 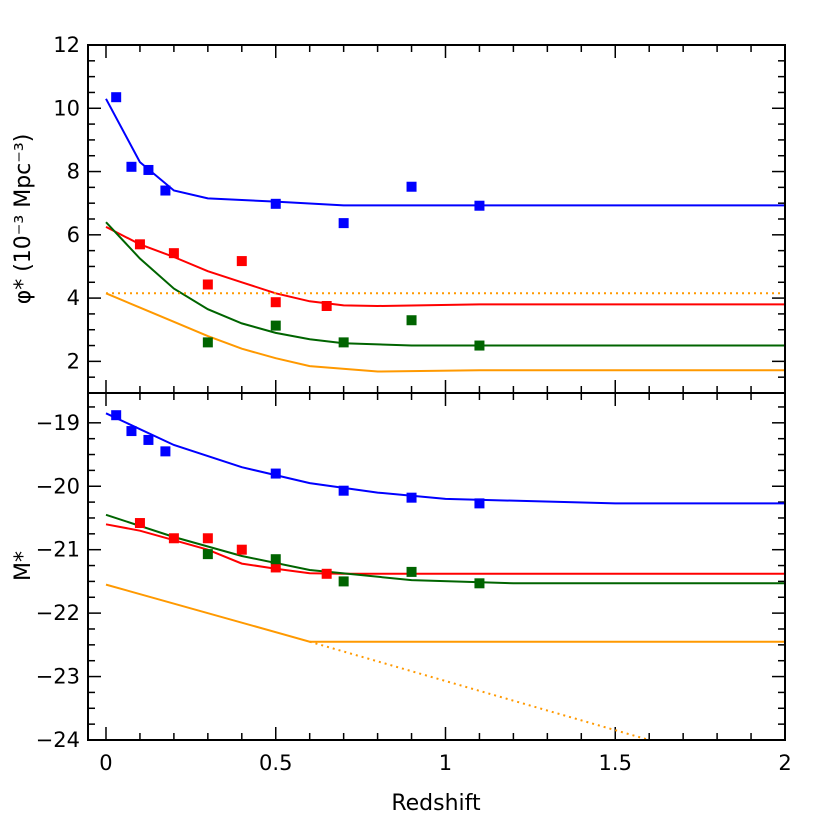 What do you see at coordinates (105, 763) in the screenshot?
I see `x-tick-label: 0` at bounding box center [105, 763].